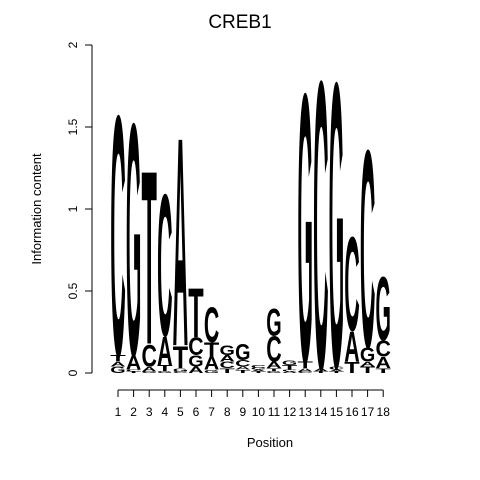  Describe the element at coordinates (164, 412) in the screenshot. I see `x-tick-label: 4` at that location.